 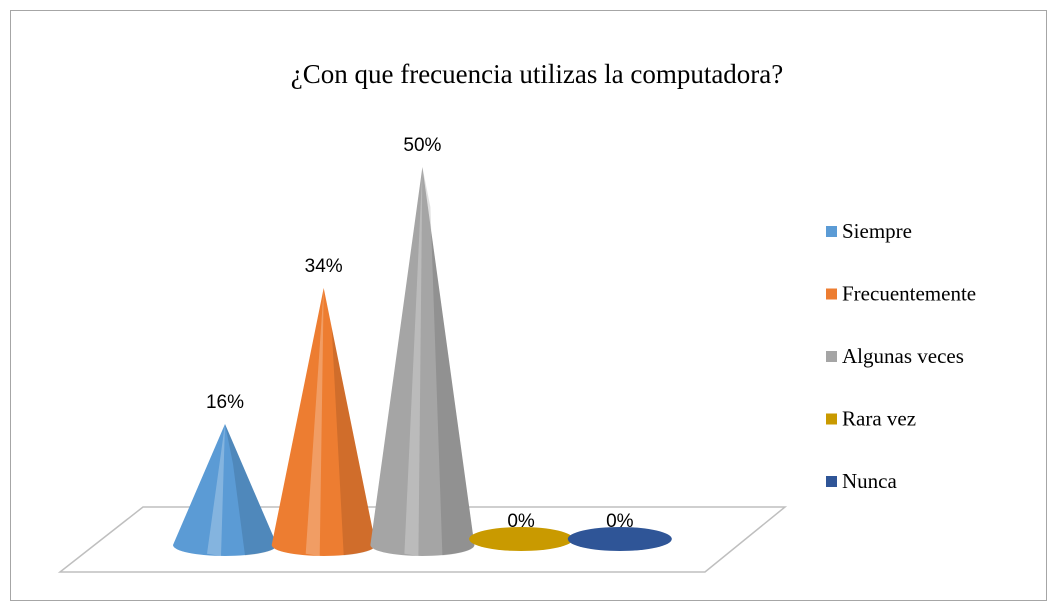 I want to click on data-label: 50%, so click(x=422, y=145).